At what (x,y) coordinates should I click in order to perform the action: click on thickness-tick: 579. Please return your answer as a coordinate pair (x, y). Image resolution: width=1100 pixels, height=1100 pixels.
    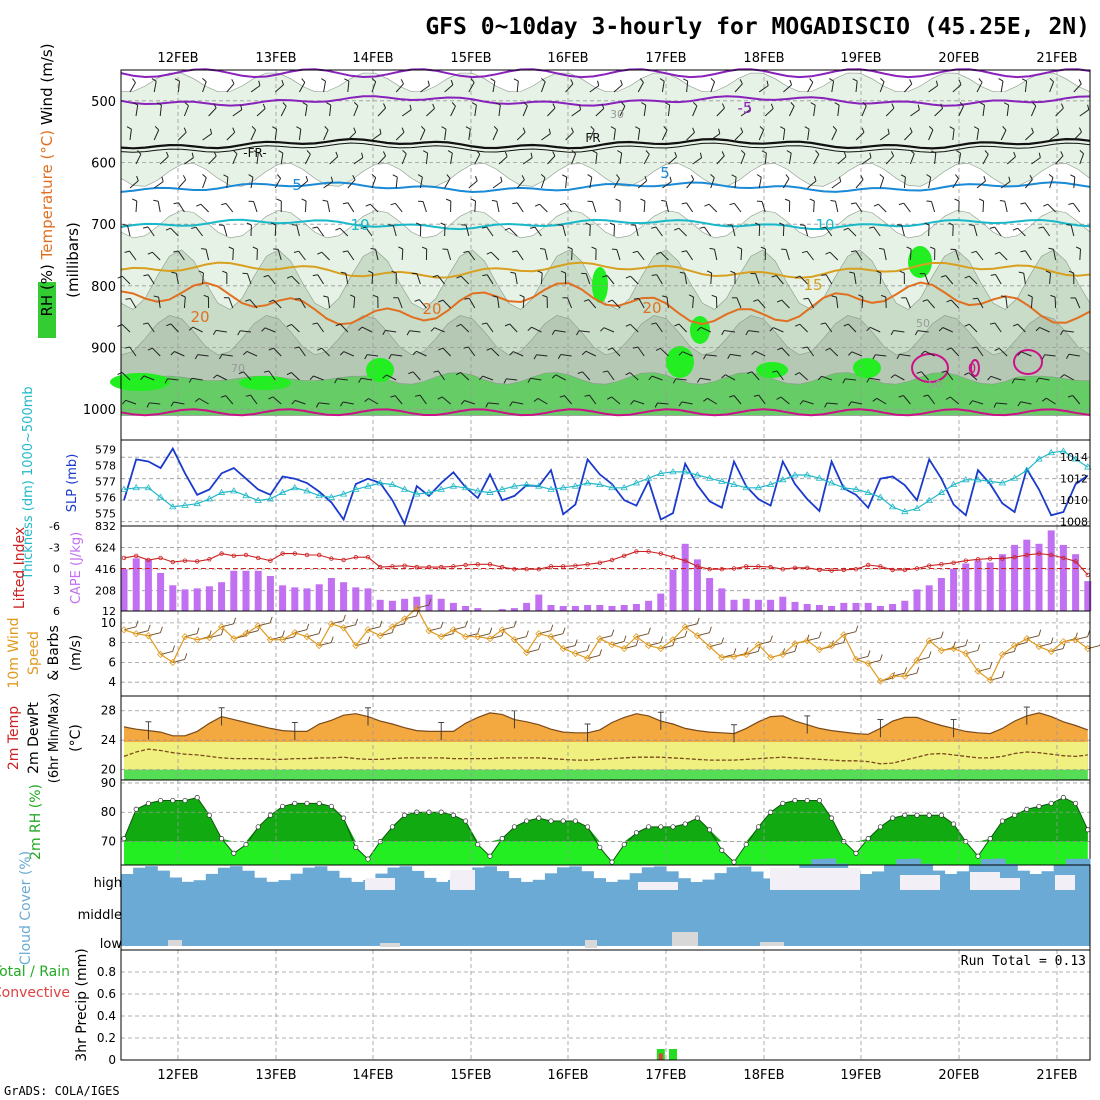
    Looking at the image, I should click on (105, 450).